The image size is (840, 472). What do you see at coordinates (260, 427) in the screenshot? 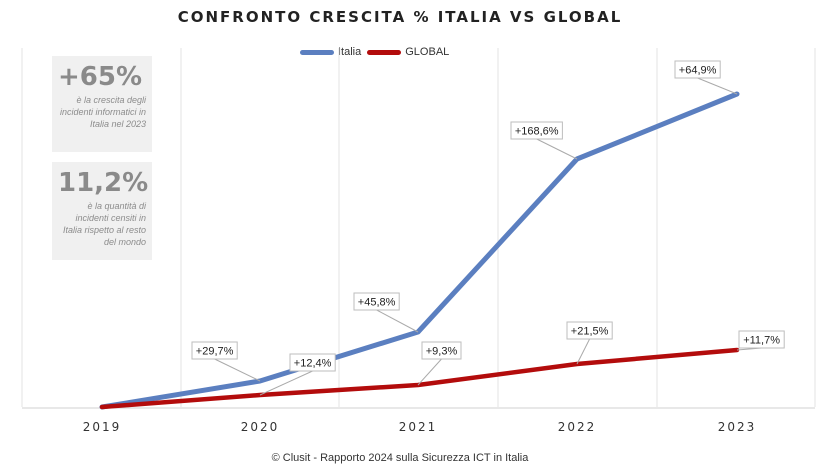
I see `x-tick-label-2020: 2020` at bounding box center [260, 427].